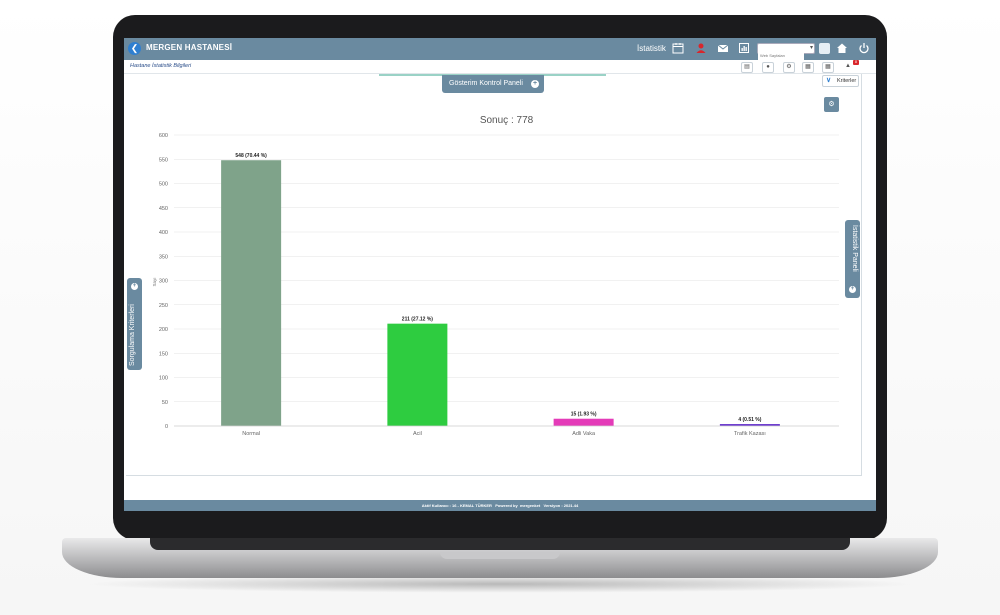  What do you see at coordinates (500, 49) in the screenshot?
I see `app-header: ❮ MERGEN HASTANESİ İstatistik ▾` at bounding box center [500, 49].